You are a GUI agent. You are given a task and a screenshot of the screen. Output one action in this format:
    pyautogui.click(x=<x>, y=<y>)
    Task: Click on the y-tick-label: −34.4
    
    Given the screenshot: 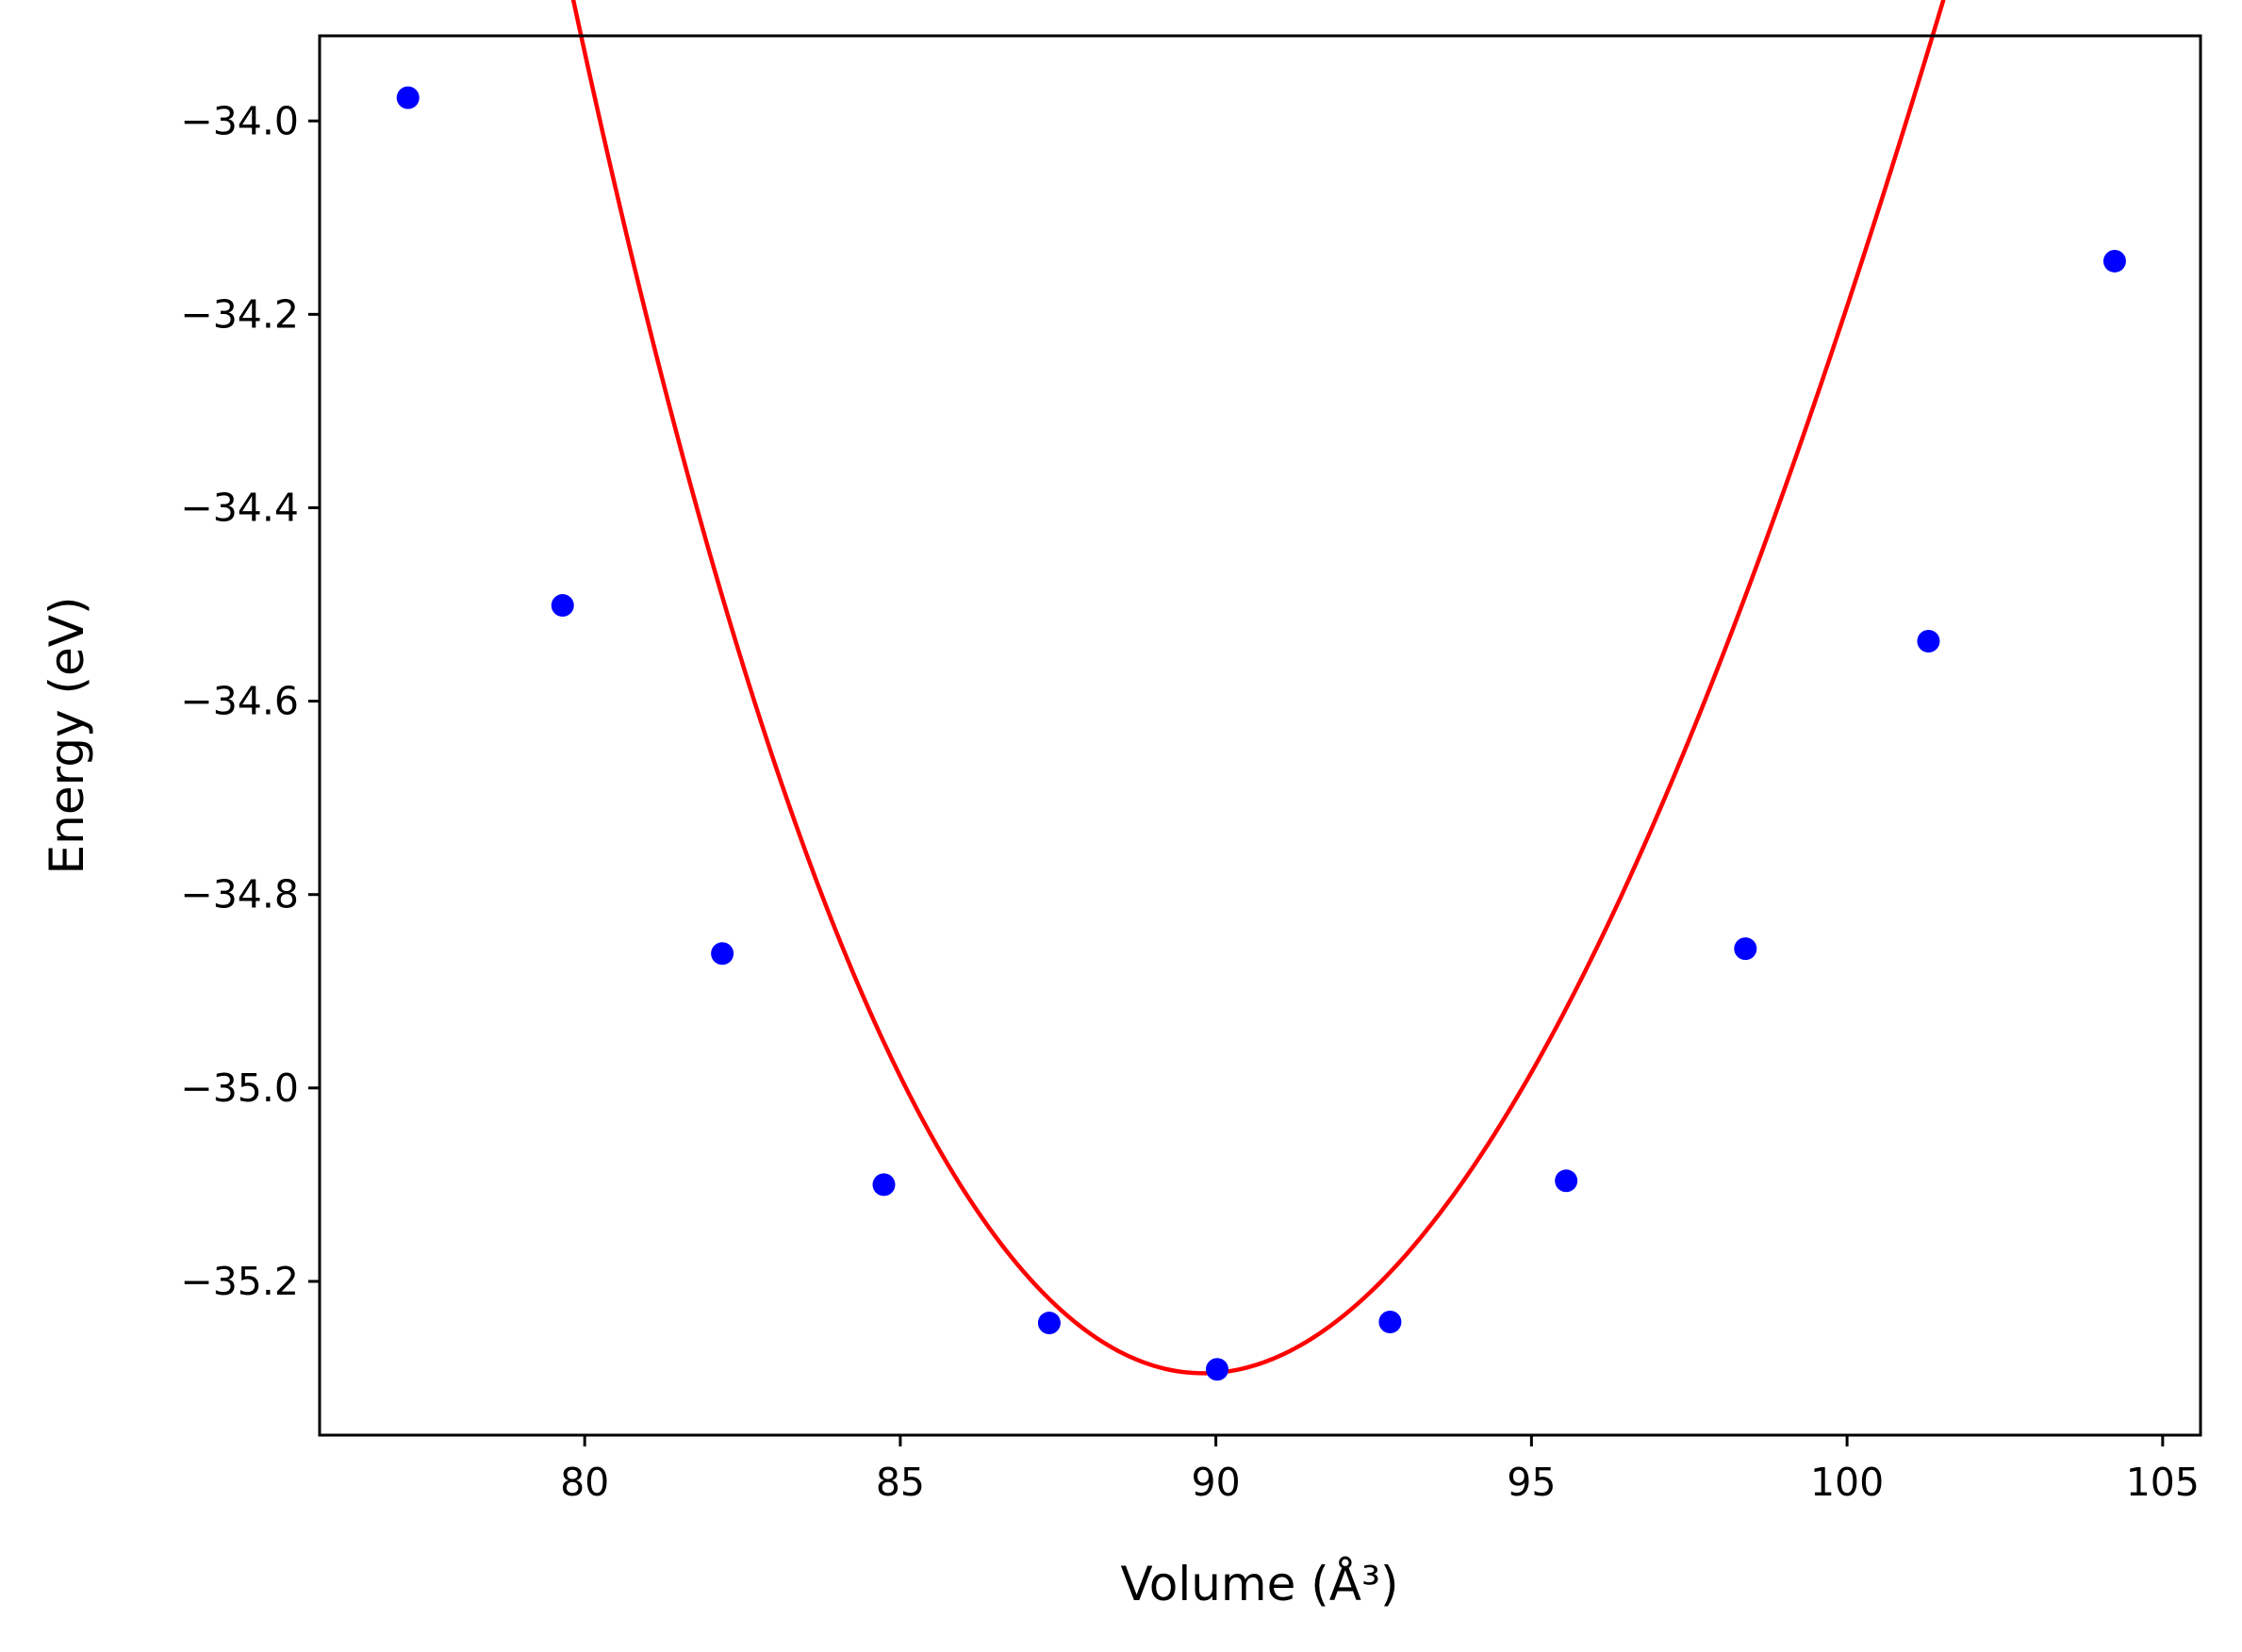 What is the action you would take?
    pyautogui.click(x=239, y=507)
    